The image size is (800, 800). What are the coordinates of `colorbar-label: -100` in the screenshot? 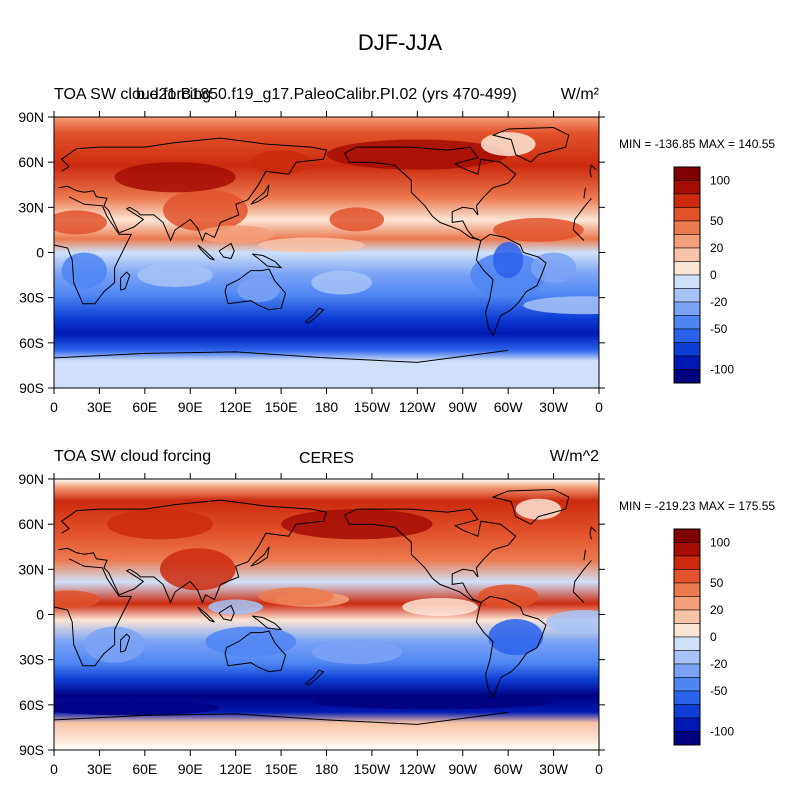 It's located at (722, 370).